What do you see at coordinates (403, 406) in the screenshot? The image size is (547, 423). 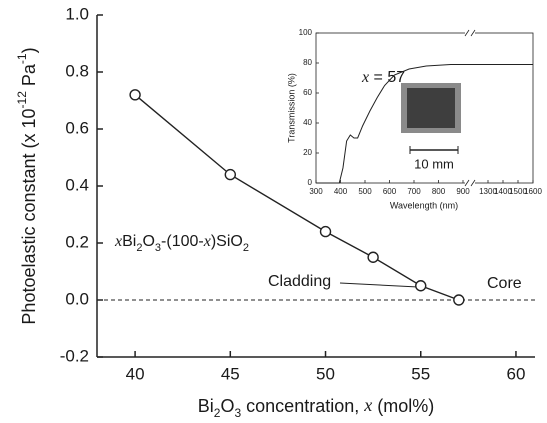 I see `x-label-part: (mol%)` at bounding box center [403, 406].